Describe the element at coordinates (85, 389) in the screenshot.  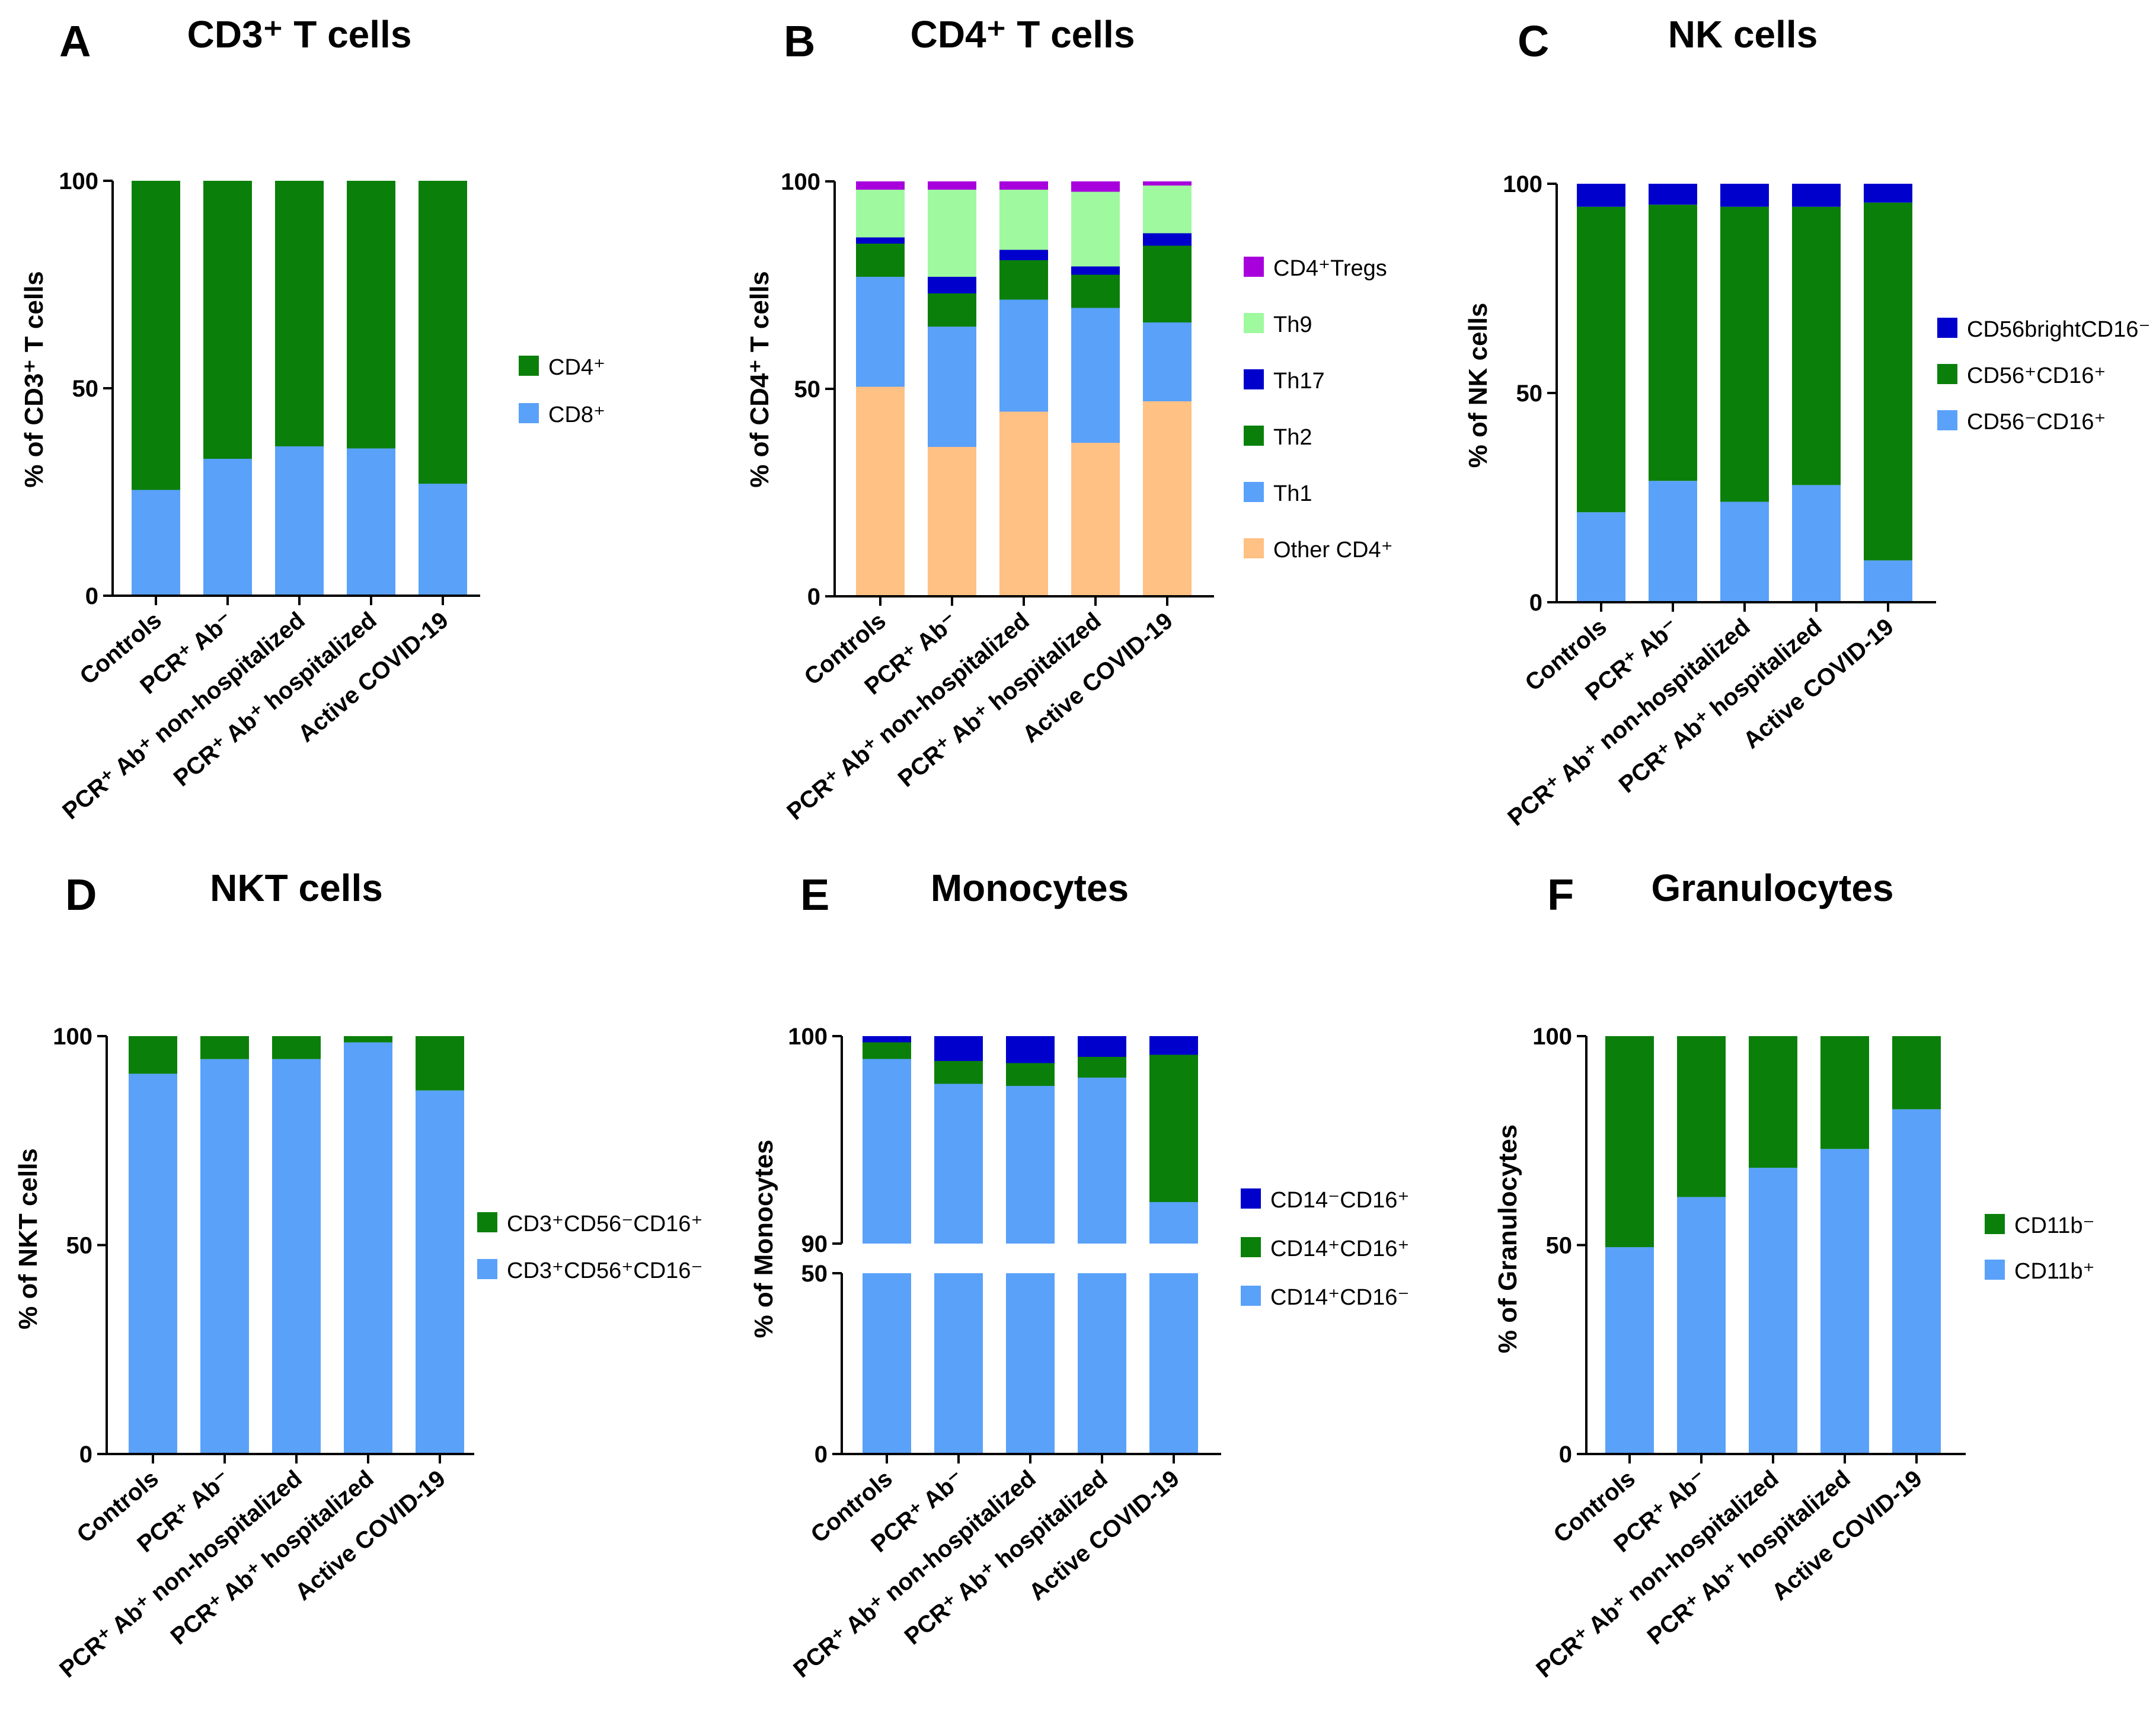
I see `y-tick-label-a: 50` at that location.